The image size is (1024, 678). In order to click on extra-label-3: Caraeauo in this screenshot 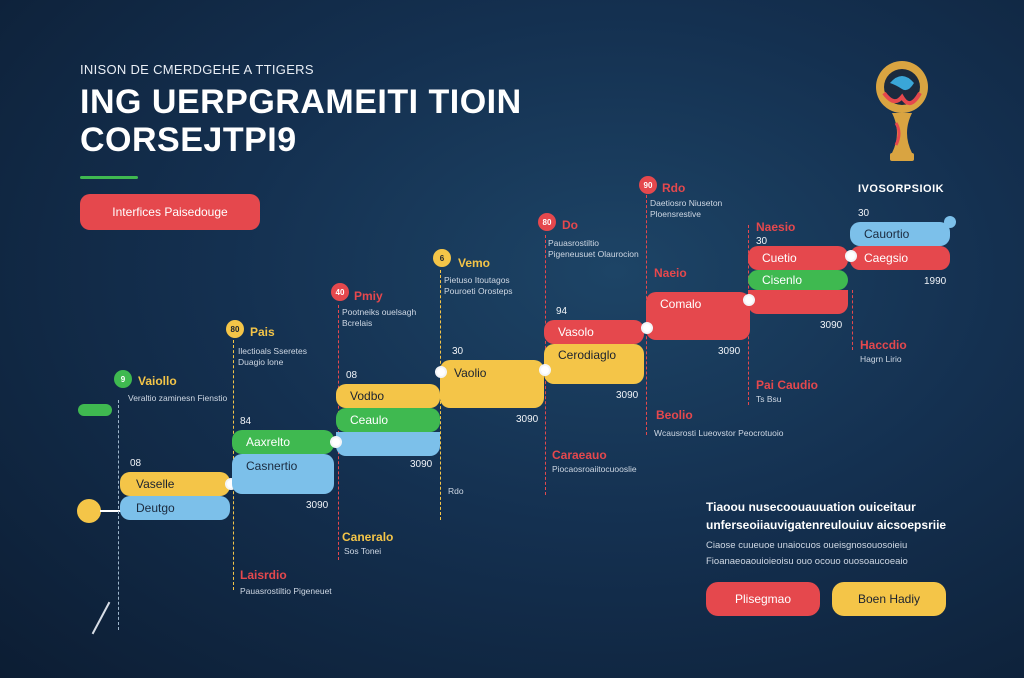, I will do `click(579, 455)`.